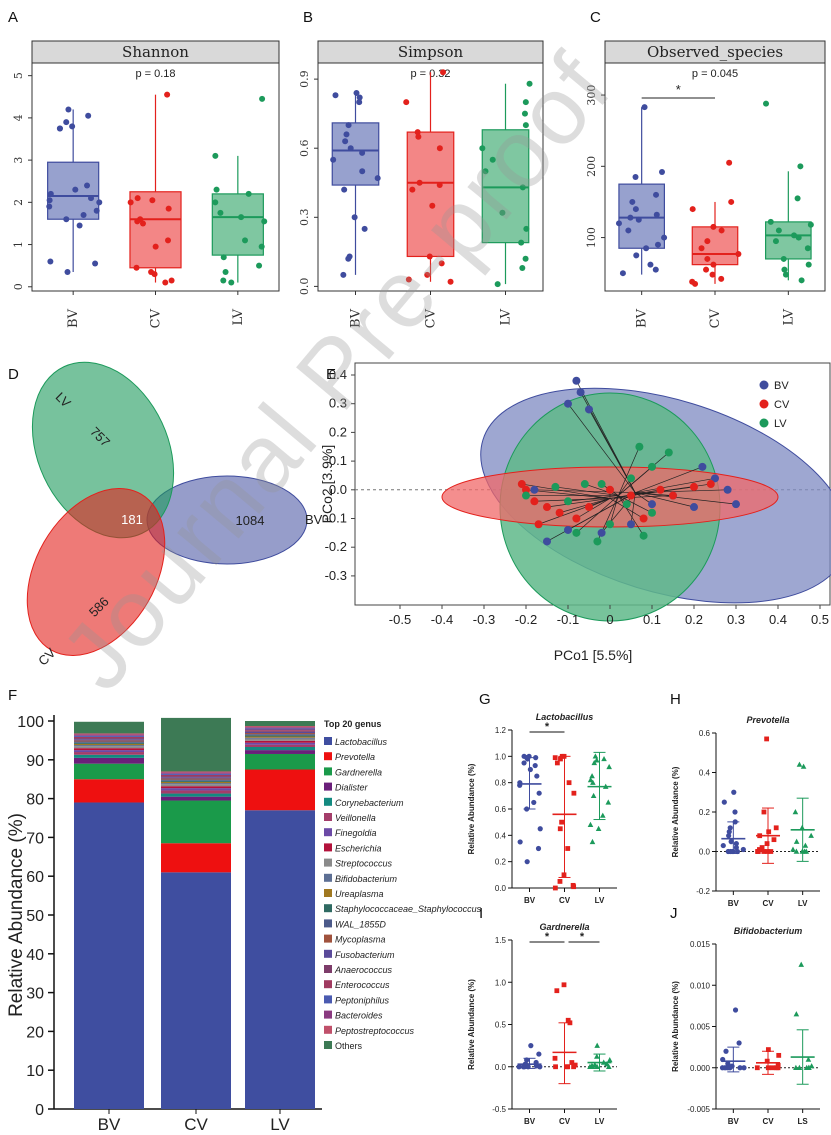 This screenshot has height=1135, width=831. What do you see at coordinates (352, 788) in the screenshot?
I see `legend-label: Dialister` at bounding box center [352, 788].